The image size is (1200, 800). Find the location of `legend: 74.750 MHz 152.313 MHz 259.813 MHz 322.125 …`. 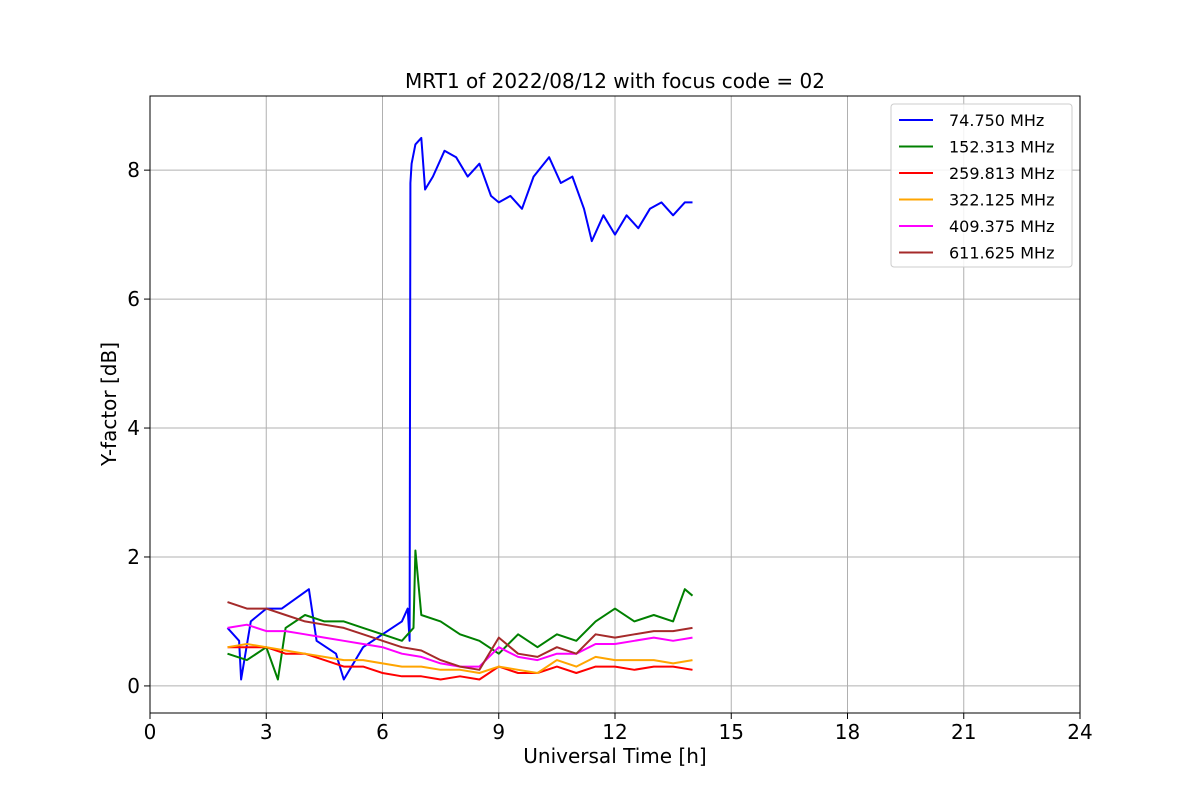

legend: 74.750 MHz 152.313 MHz 259.813 MHz 322.125 … is located at coordinates (981, 185).